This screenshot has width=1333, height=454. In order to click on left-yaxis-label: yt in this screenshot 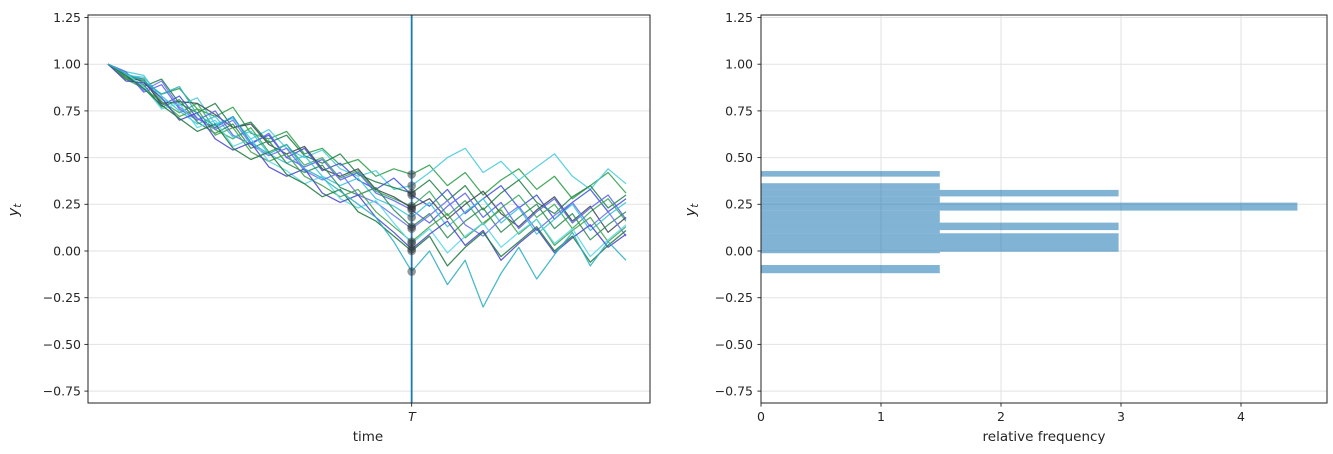, I will do `click(15, 210)`.